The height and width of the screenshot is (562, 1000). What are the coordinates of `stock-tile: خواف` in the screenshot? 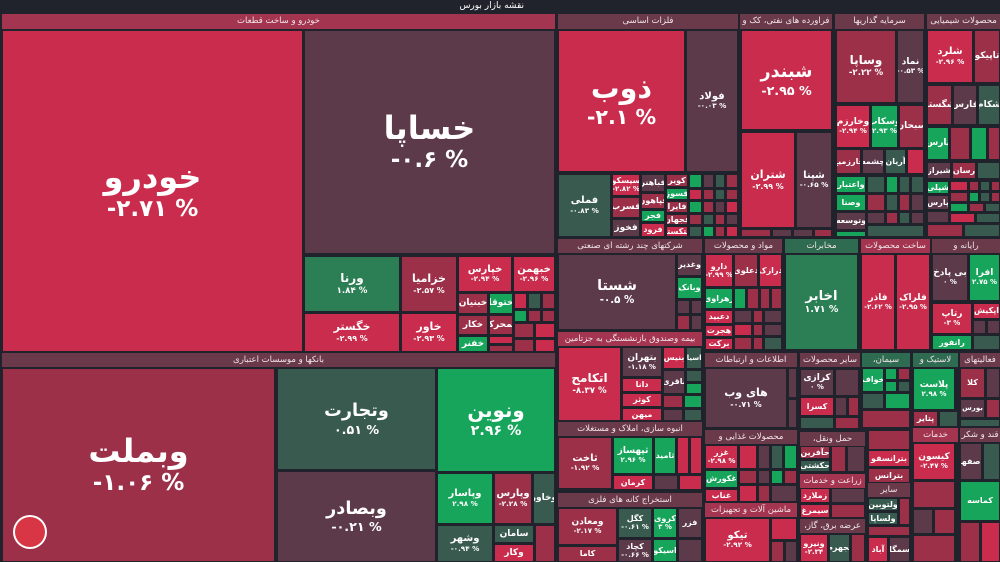 It's located at (873, 380).